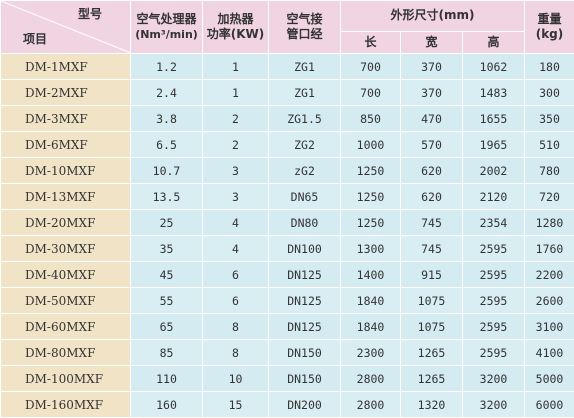 The height and width of the screenshot is (418, 574). Describe the element at coordinates (167, 327) in the screenshot. I see `air-cell: 65` at that location.